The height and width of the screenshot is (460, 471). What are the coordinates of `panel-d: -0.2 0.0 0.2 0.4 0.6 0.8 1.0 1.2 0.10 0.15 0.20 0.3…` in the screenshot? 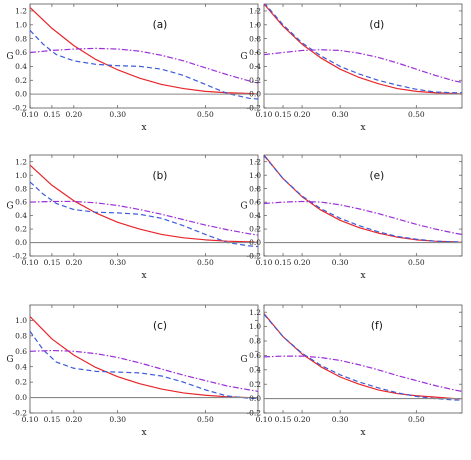 It's located at (351, 68).